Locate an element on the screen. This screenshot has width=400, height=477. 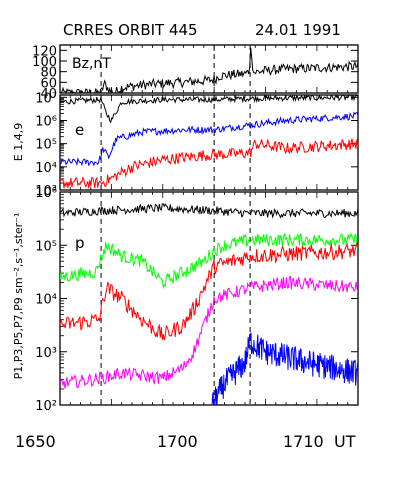
panel-bz-ytick-label: 120 is located at coordinates (44, 51).